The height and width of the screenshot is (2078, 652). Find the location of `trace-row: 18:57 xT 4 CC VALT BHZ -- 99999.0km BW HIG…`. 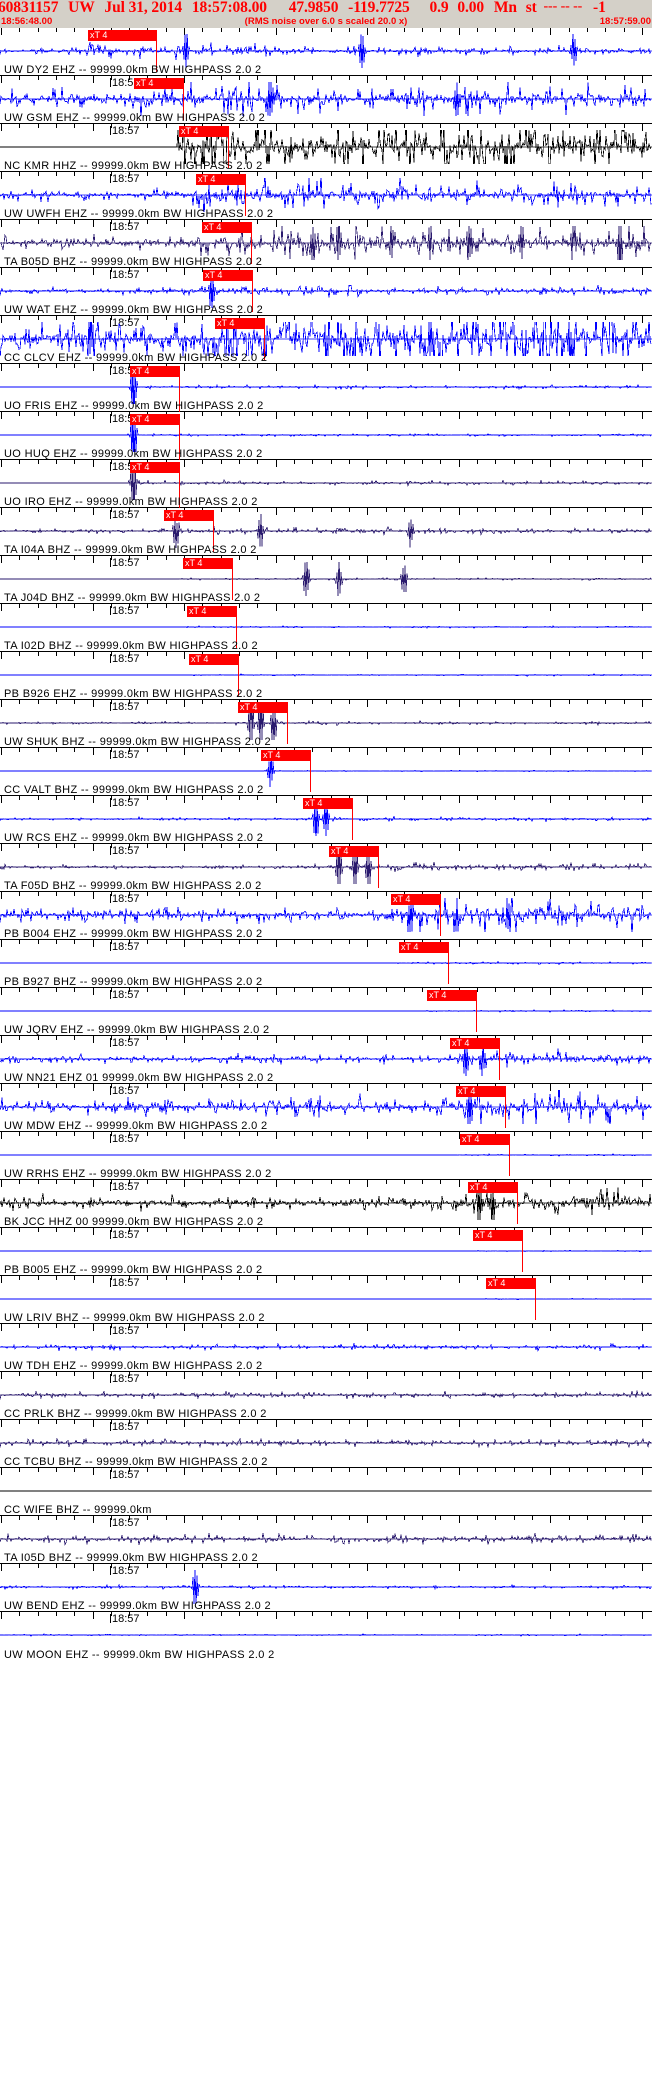

trace-row: 18:57 xT 4 CC VALT BHZ -- 99999.0km BW HIG… is located at coordinates (326, 772).